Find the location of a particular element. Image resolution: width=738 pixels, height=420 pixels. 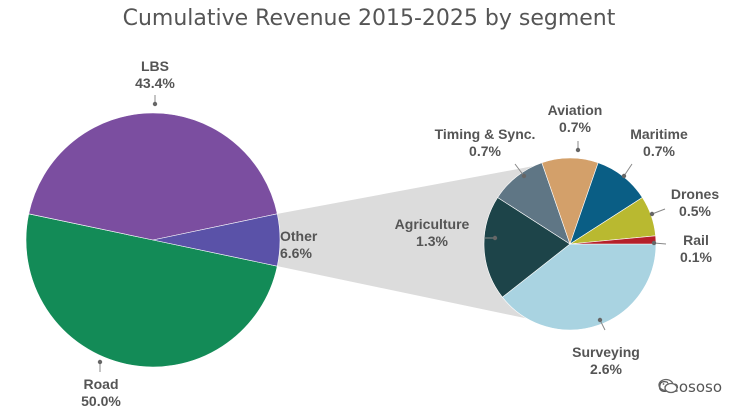

sub-slice-agriculture is located at coordinates (527, 247).